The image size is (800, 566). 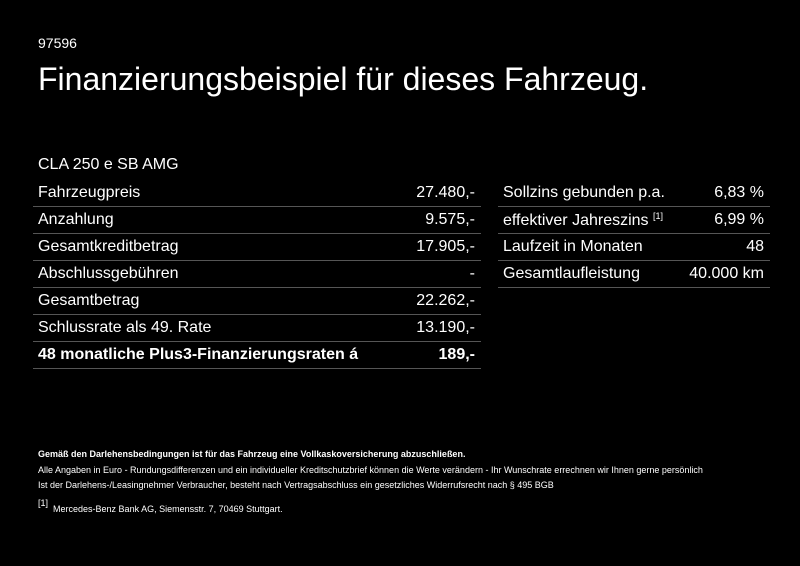 I want to click on table-row: effektiver Jahreszins [1] 6,99 %, so click(x=634, y=220).